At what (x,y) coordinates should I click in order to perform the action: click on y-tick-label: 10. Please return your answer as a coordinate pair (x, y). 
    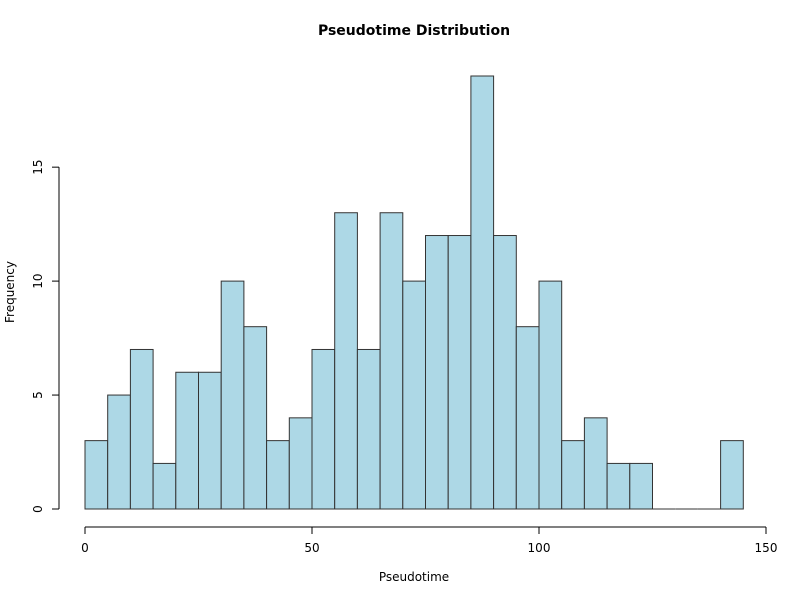
    Looking at the image, I should click on (38, 280).